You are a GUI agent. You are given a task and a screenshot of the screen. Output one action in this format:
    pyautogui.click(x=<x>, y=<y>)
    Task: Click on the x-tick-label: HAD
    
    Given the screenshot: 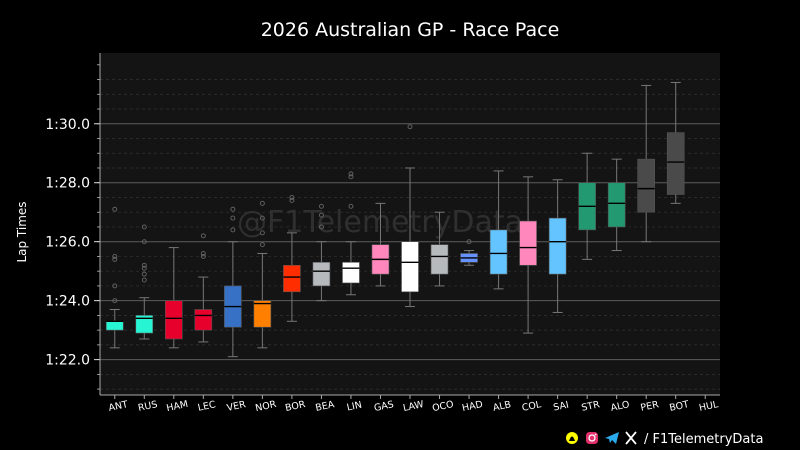 What is the action you would take?
    pyautogui.click(x=472, y=406)
    